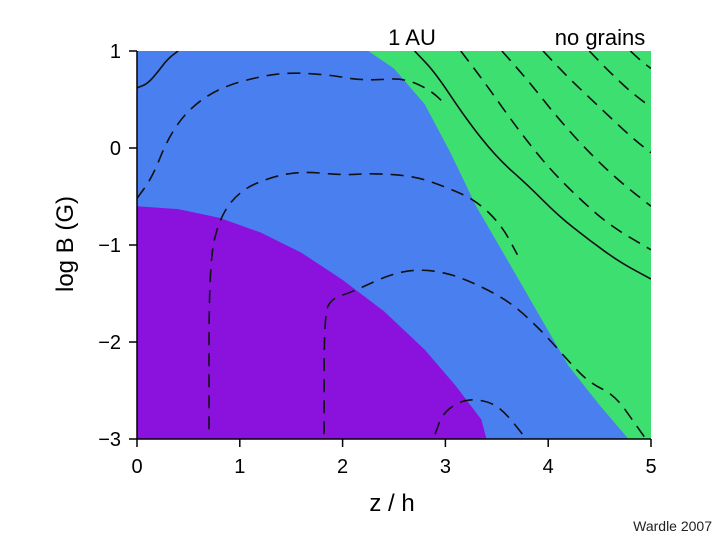 Image resolution: width=720 pixels, height=540 pixels. What do you see at coordinates (115, 149) in the screenshot?
I see `y-tick-label-1: 0` at bounding box center [115, 149].